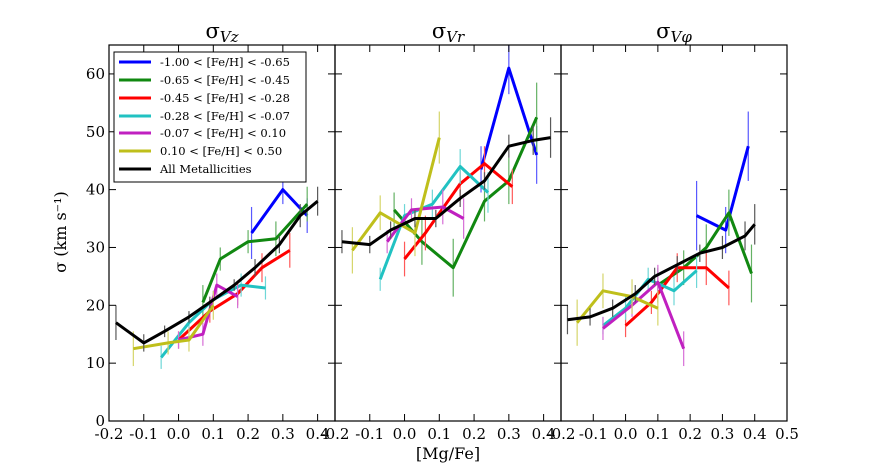 This screenshot has width=872, height=469. I want to click on y-axis-label: σ (km s⁻¹), so click(60, 232).